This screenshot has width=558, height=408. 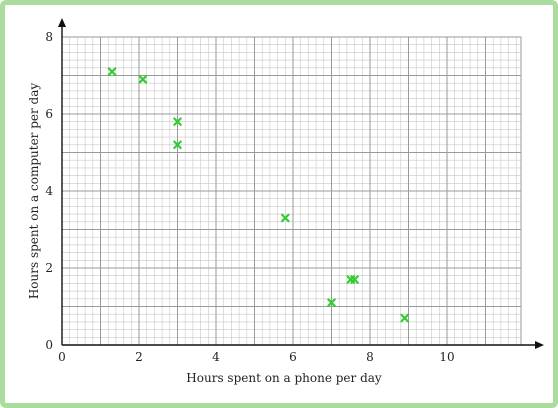 What do you see at coordinates (62, 22) in the screenshot?
I see `y-axis-arrow` at bounding box center [62, 22].